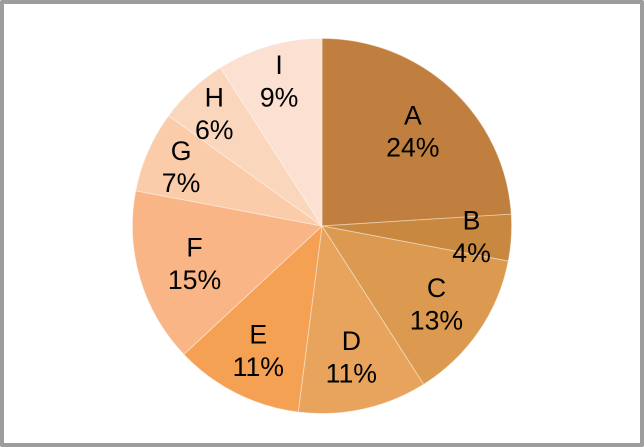 The height and width of the screenshot is (447, 644). I want to click on pie-slice-e, so click(253, 319).